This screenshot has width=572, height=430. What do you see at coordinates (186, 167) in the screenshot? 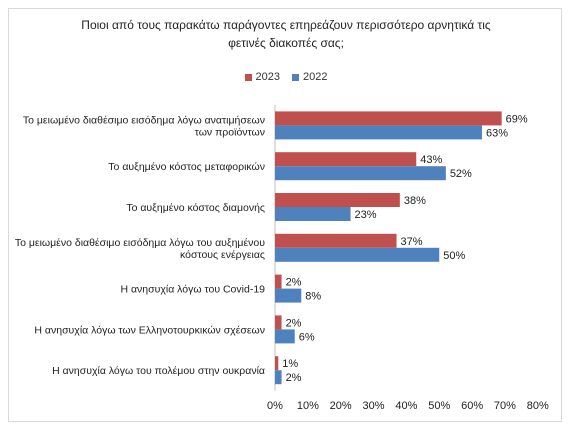
I see `category-label: Το αυξημένο κόστος μεταφορικών` at bounding box center [186, 167].